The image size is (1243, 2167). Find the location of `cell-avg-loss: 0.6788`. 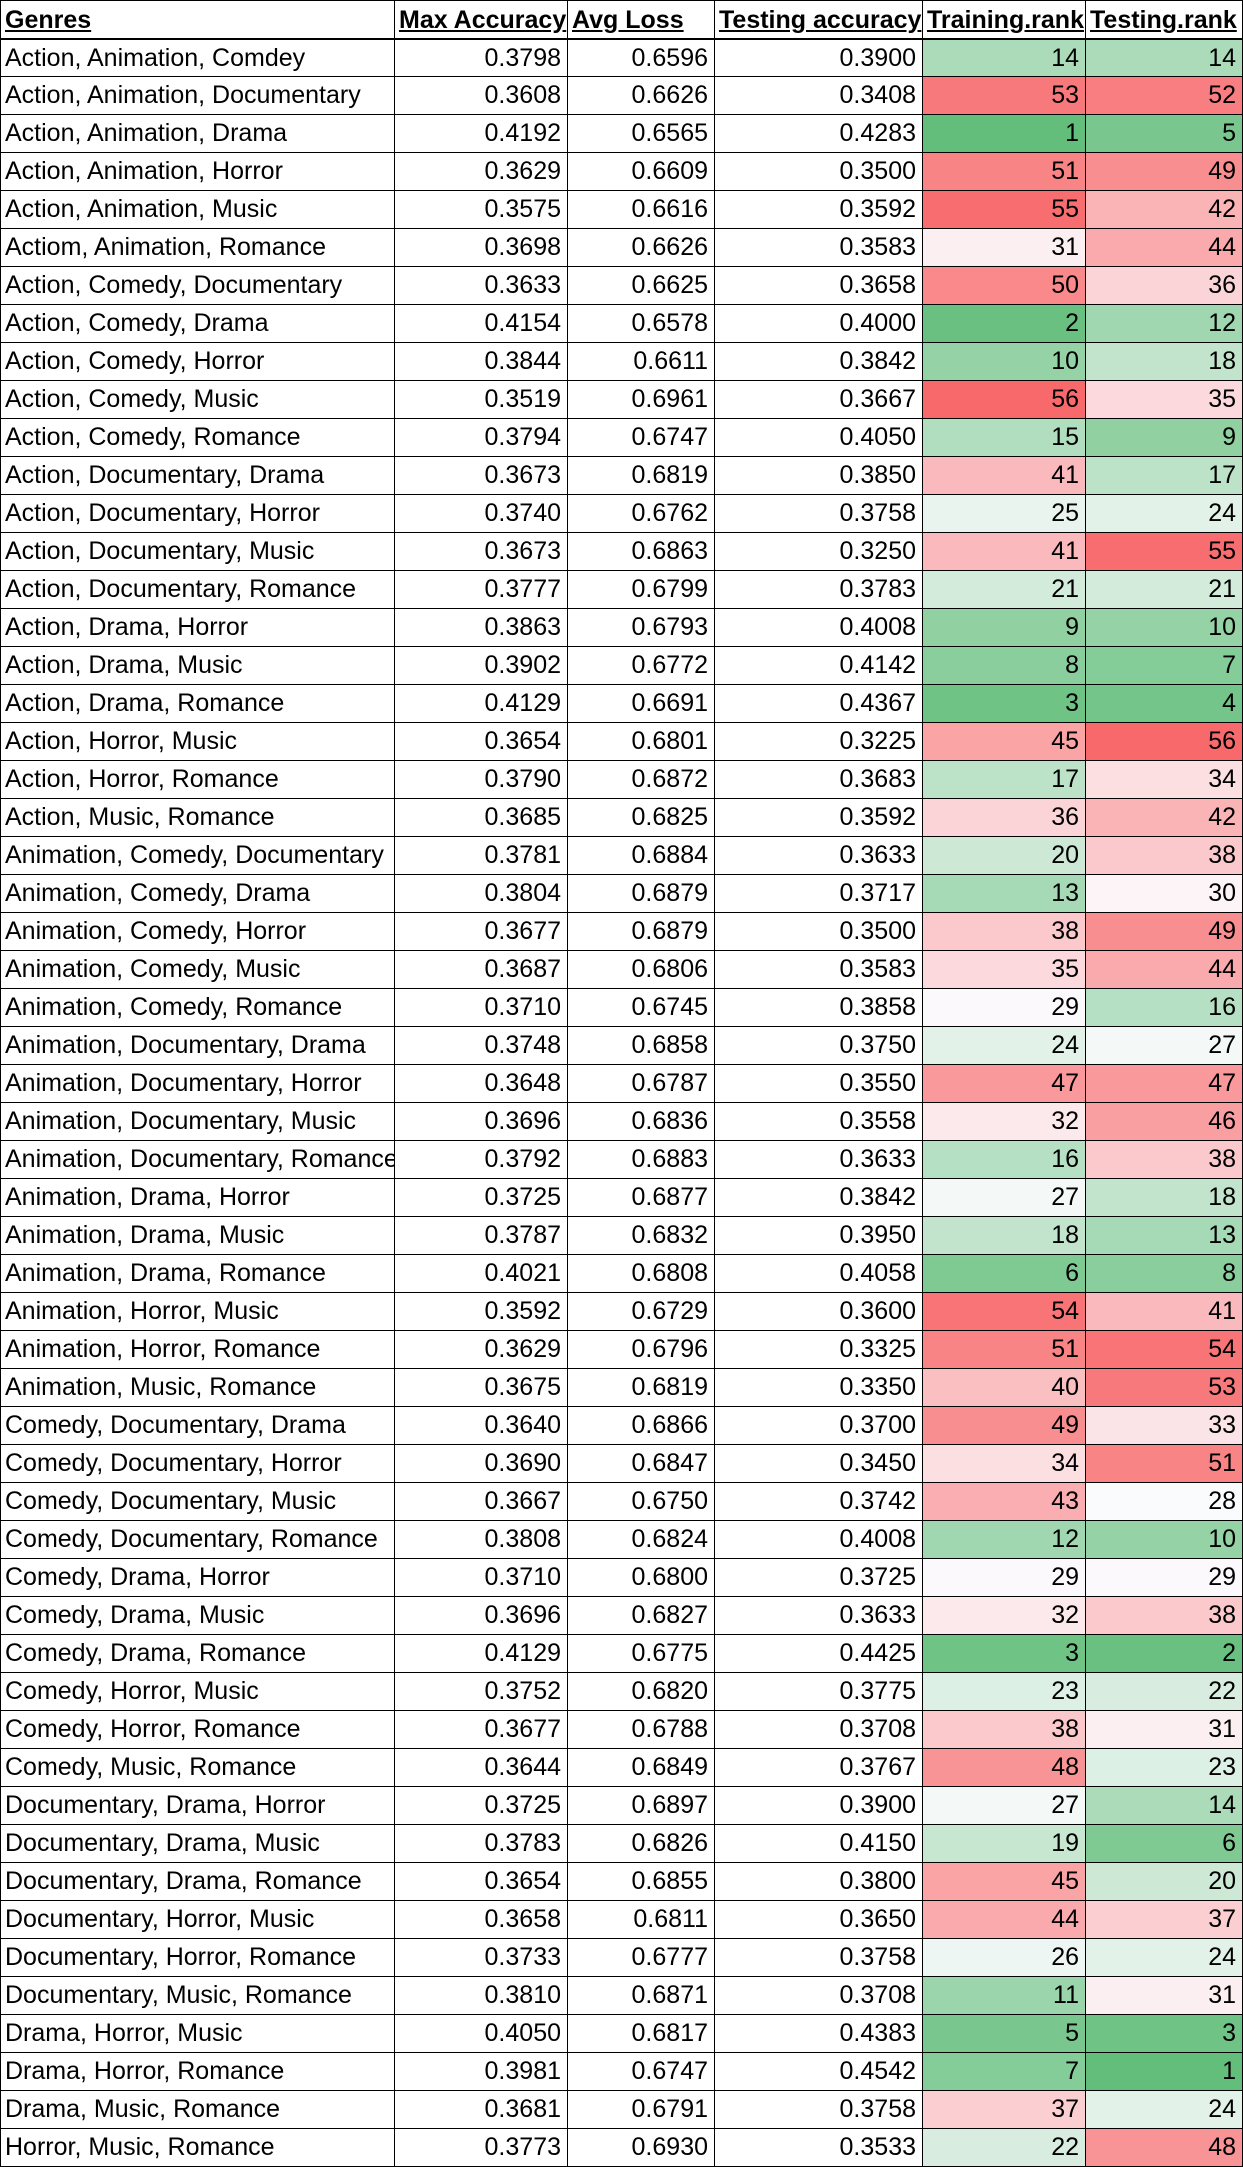

cell-avg-loss: 0.6788 is located at coordinates (641, 1730).